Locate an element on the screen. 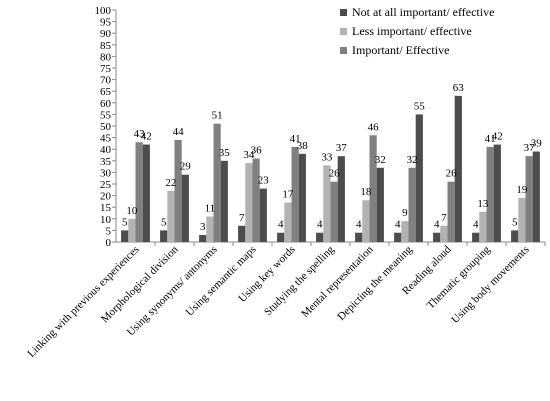 This screenshot has width=550, height=401. data-label: 17 is located at coordinates (288, 195).